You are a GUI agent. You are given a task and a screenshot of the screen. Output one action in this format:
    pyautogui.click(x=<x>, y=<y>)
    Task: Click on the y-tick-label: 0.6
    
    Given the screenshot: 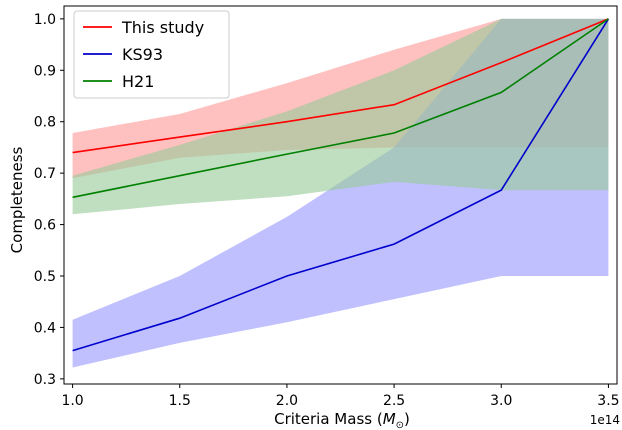 What is the action you would take?
    pyautogui.click(x=45, y=226)
    